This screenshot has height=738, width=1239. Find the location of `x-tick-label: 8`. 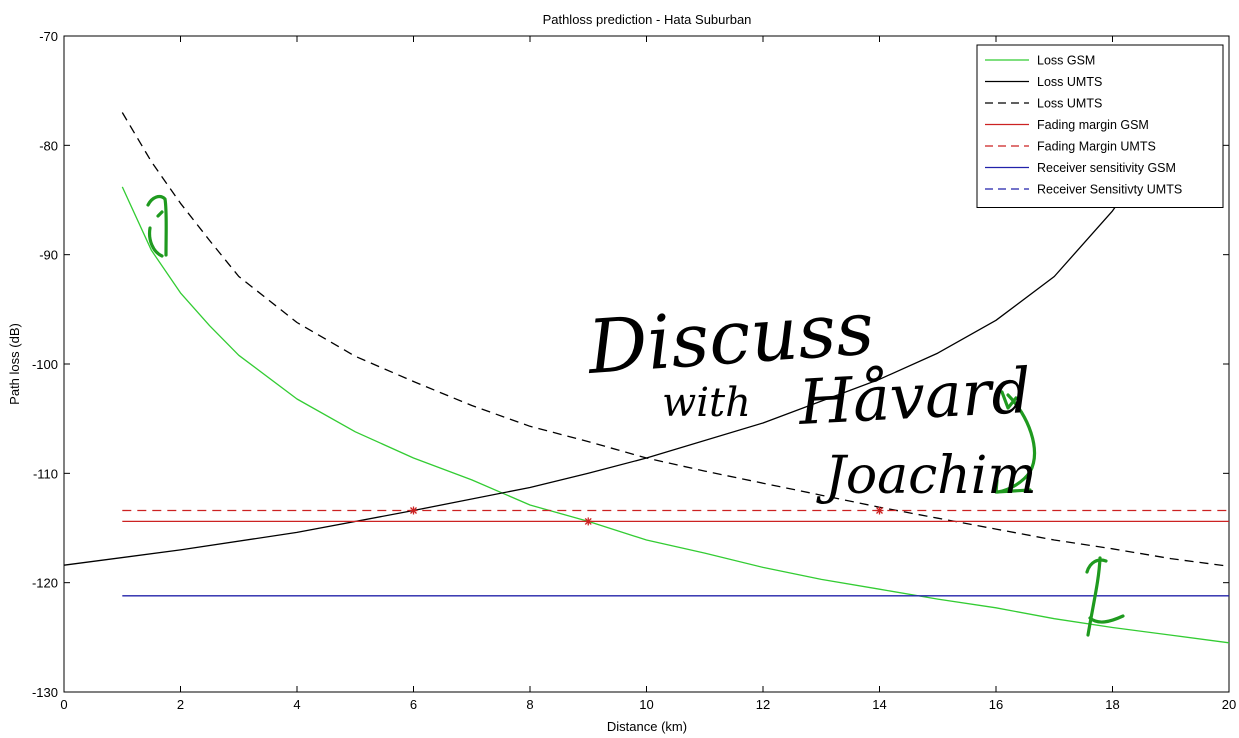

x-tick-label: 8 is located at coordinates (529, 704).